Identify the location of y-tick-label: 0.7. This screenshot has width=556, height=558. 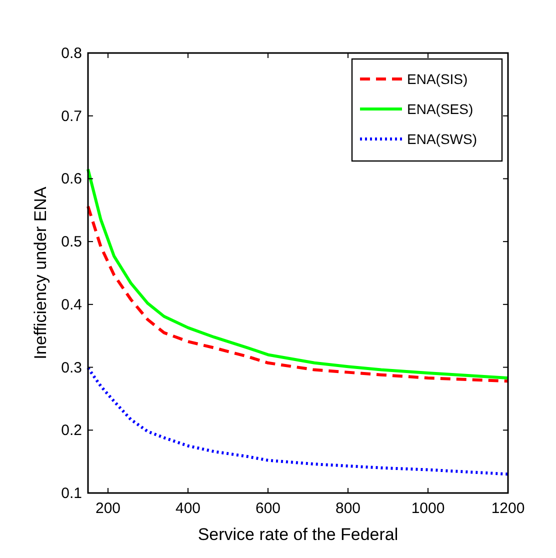
(71, 116).